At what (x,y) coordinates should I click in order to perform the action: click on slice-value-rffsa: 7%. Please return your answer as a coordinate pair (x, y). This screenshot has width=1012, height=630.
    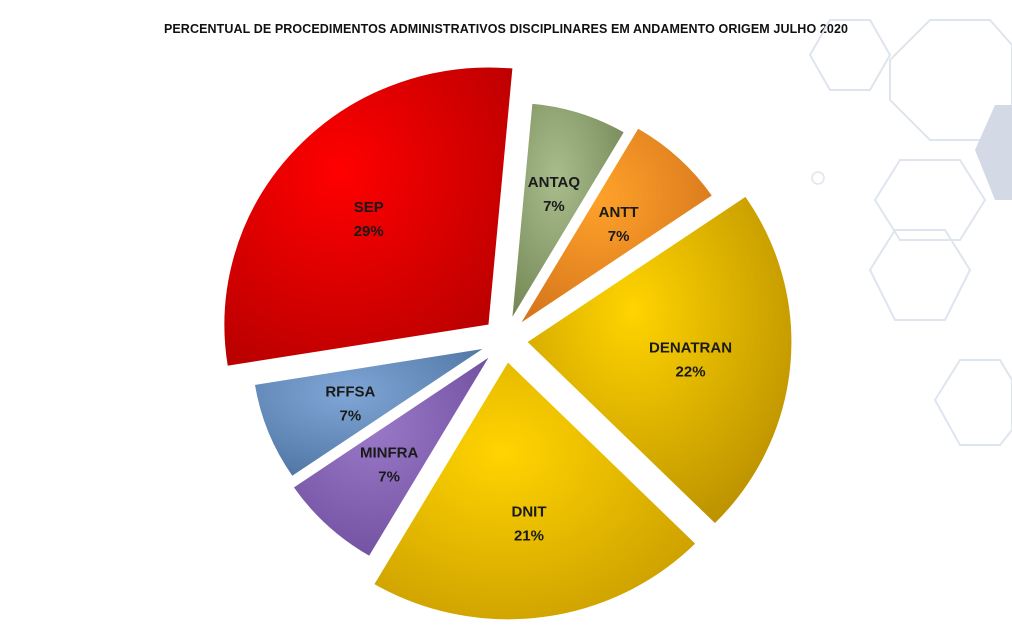
    Looking at the image, I should click on (350, 415).